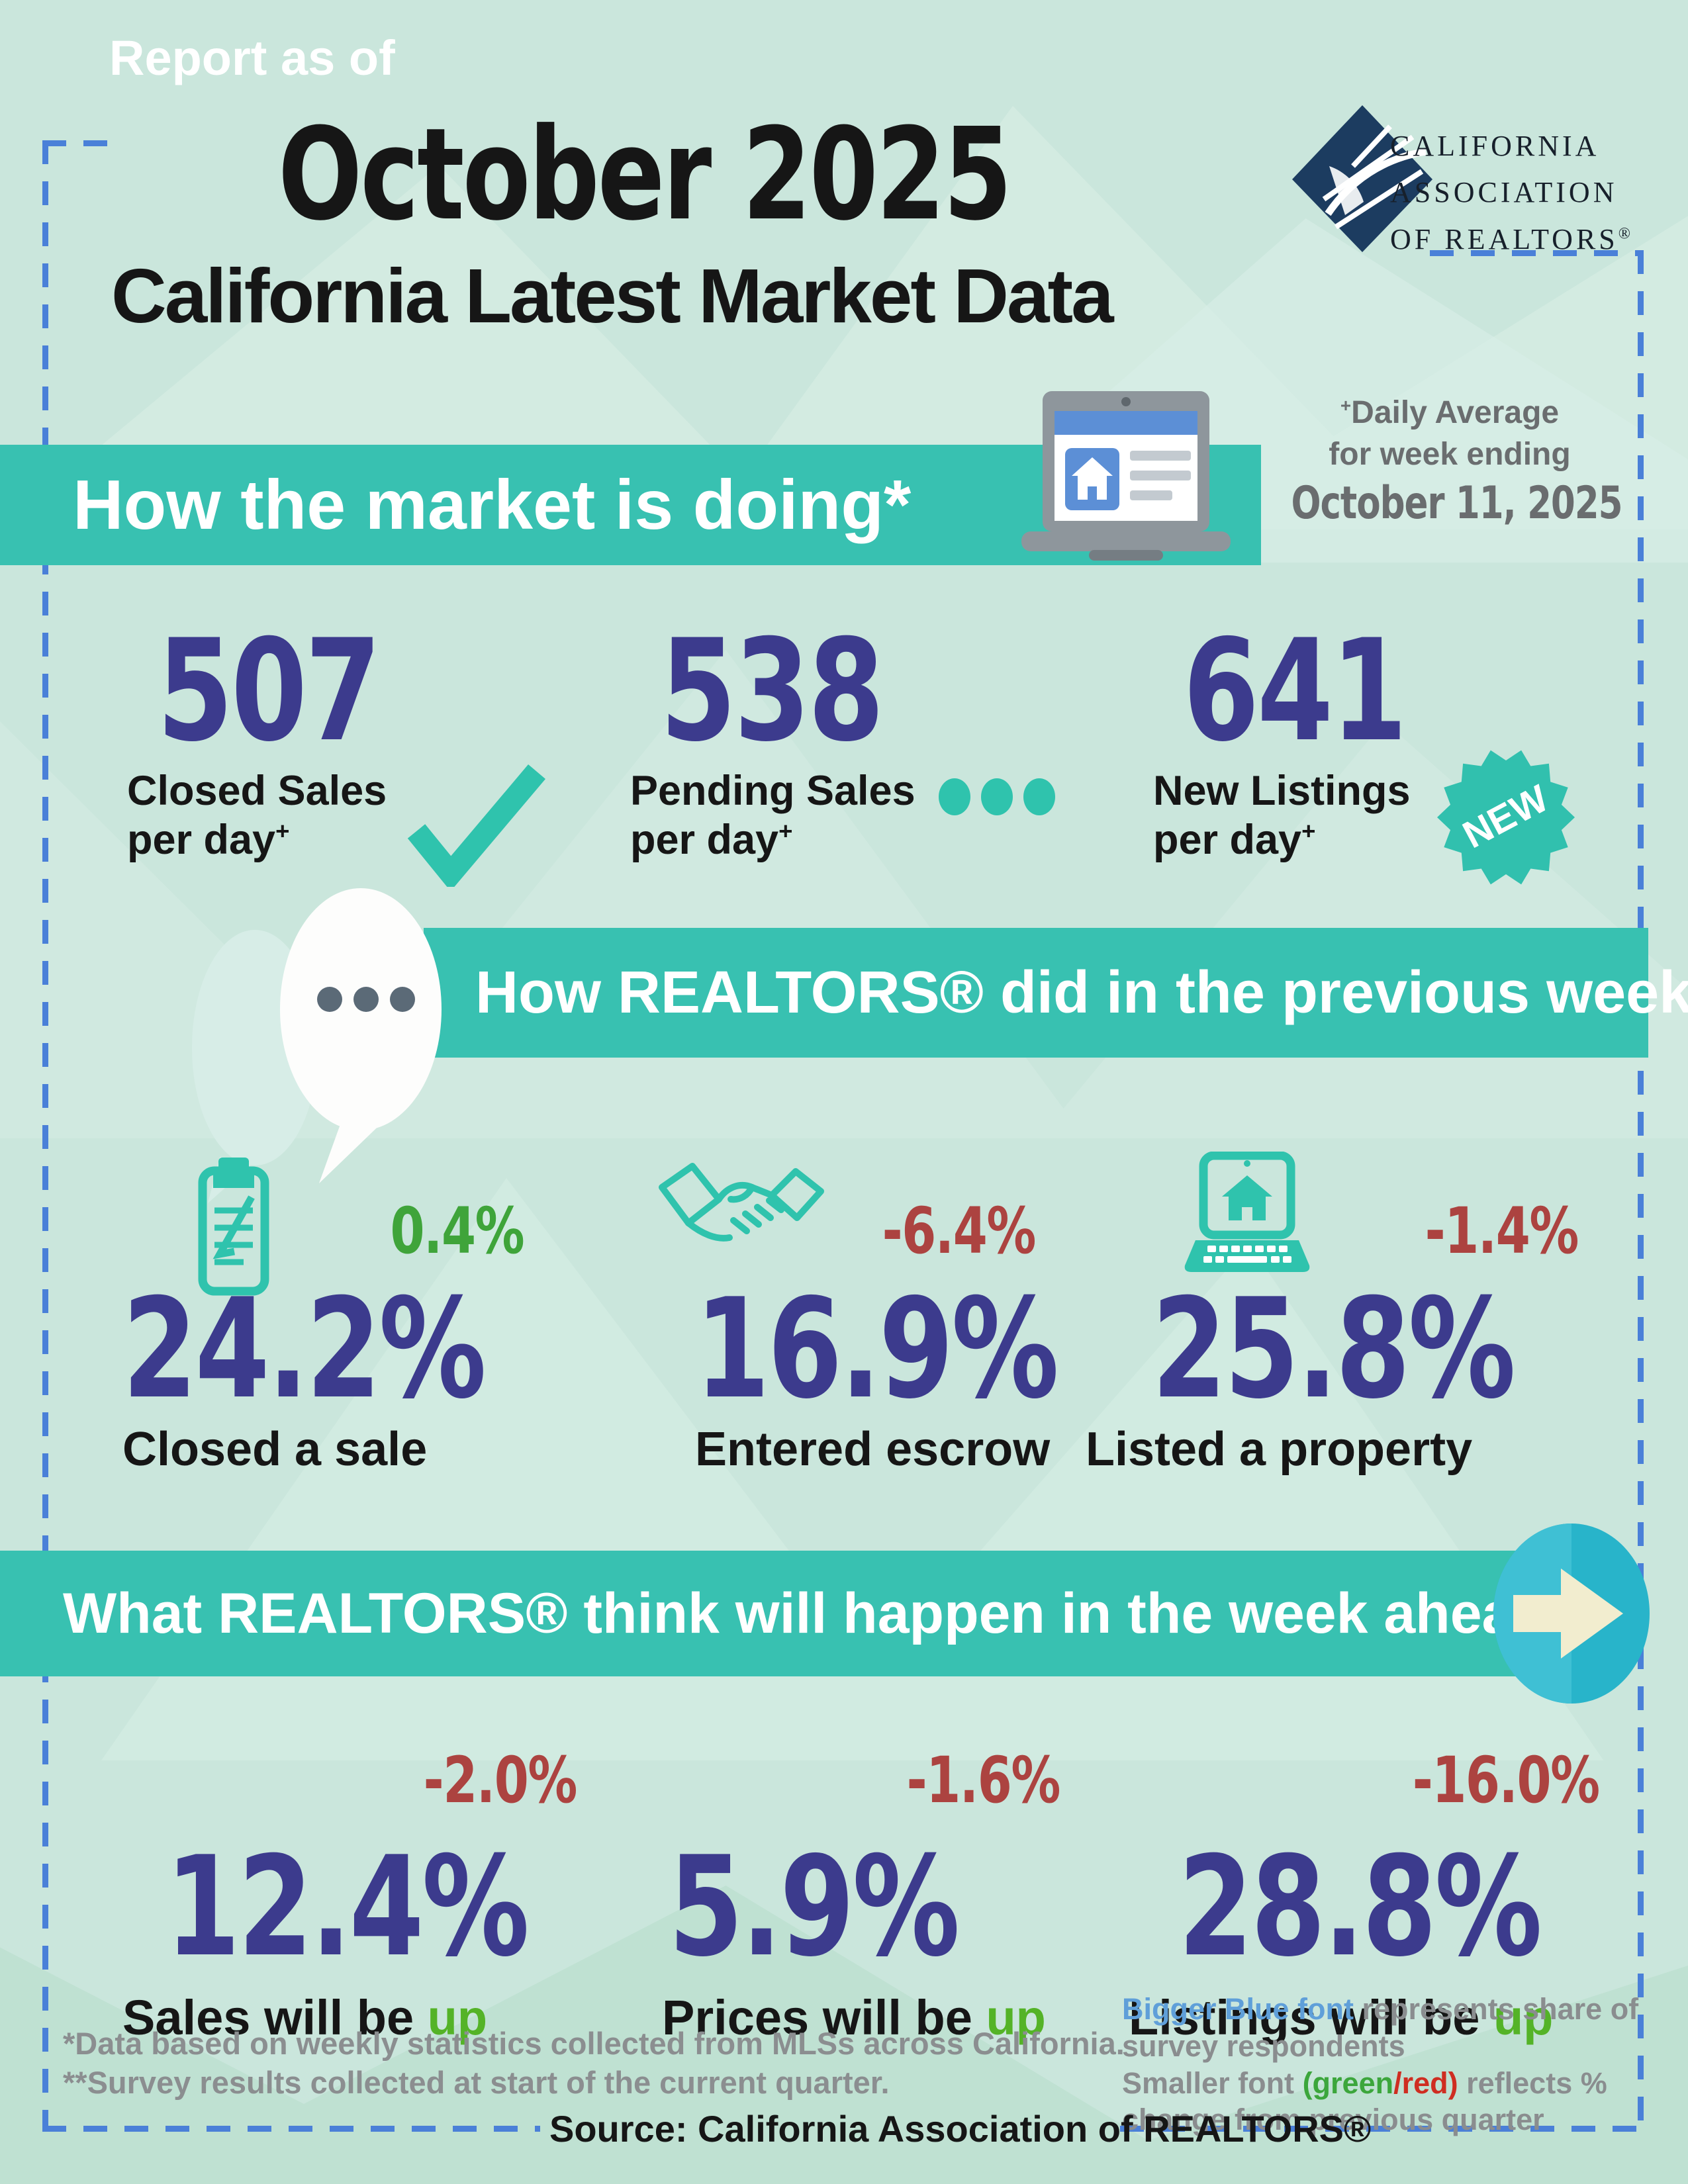  I want to click on closed-sales-value: 507, so click(269, 691).